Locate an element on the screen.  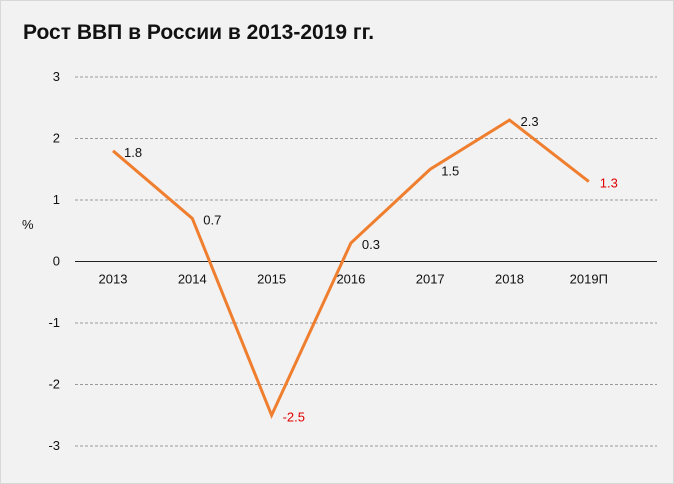
x-tick-labels: 2013 2014 2015 2016 2017 2018 2019П is located at coordinates (353, 279).